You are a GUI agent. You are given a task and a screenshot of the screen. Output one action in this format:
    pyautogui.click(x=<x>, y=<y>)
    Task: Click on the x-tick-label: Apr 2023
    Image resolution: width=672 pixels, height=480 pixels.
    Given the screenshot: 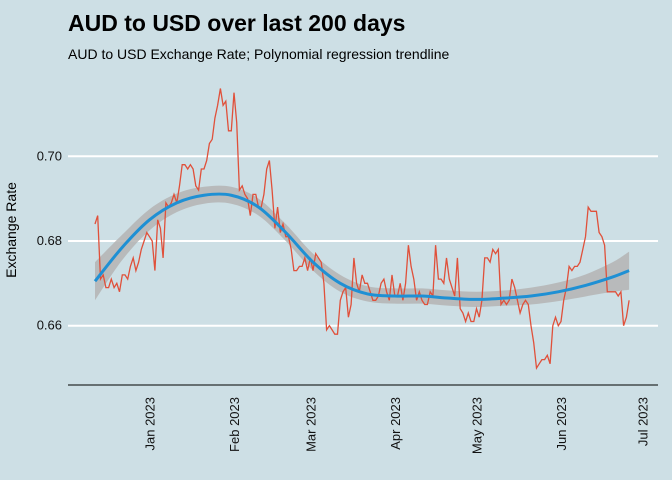 What is the action you would take?
    pyautogui.click(x=395, y=423)
    